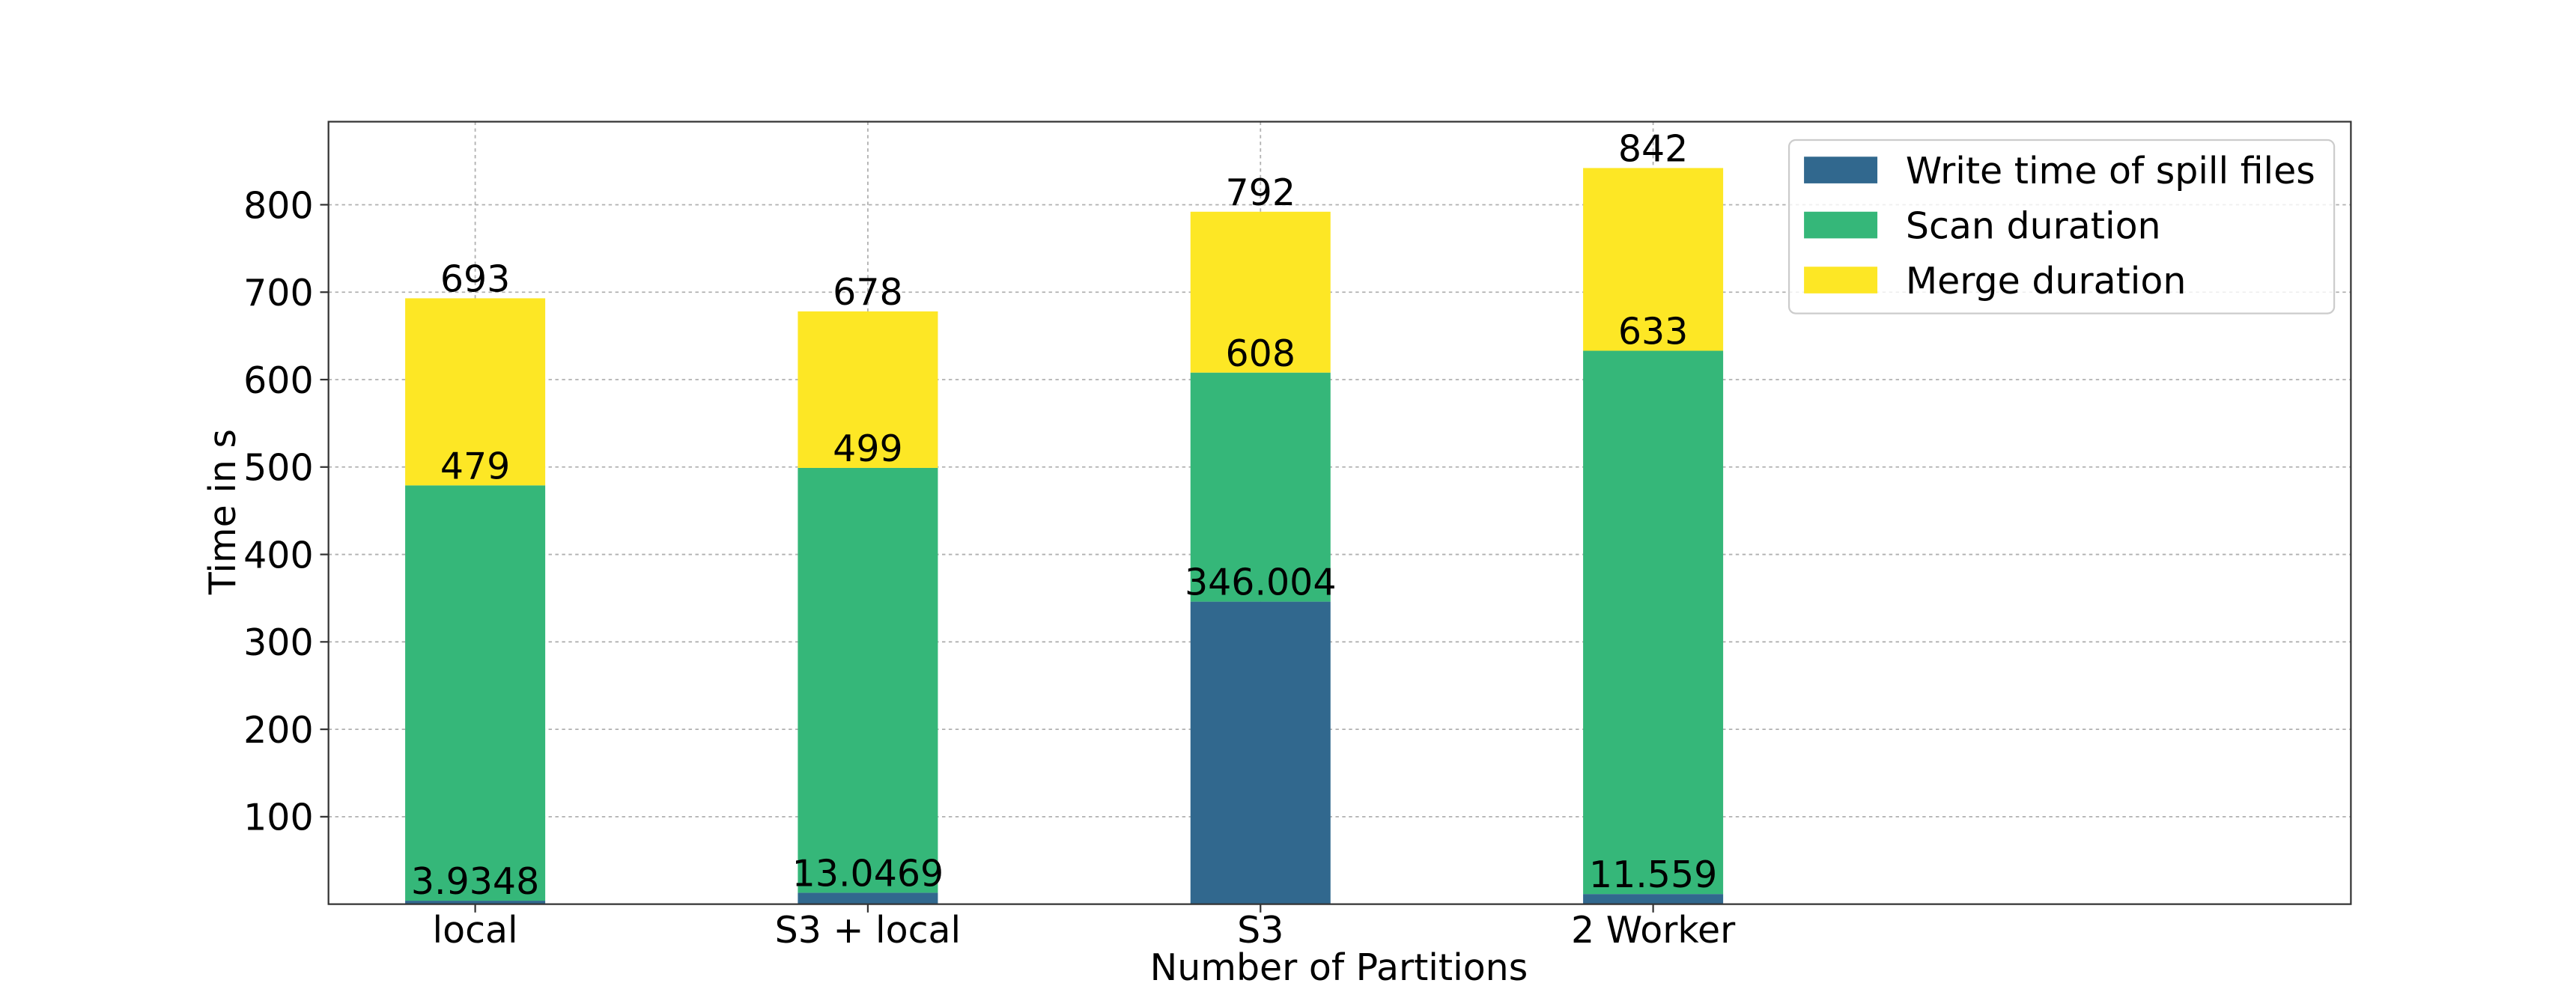 The image size is (2576, 1001). I want to click on x-tick-label: S3, so click(1260, 930).